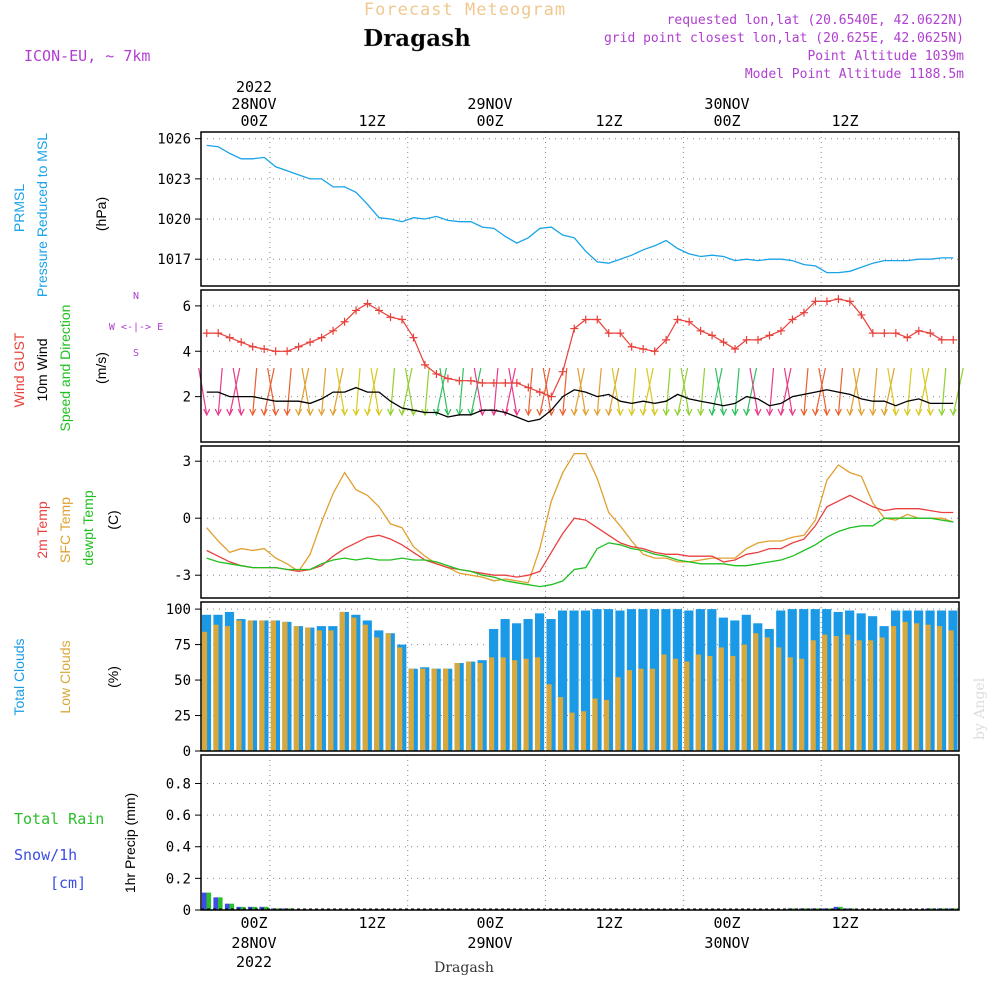  What do you see at coordinates (187, 911) in the screenshot?
I see `y-tick-label: 0` at bounding box center [187, 911].